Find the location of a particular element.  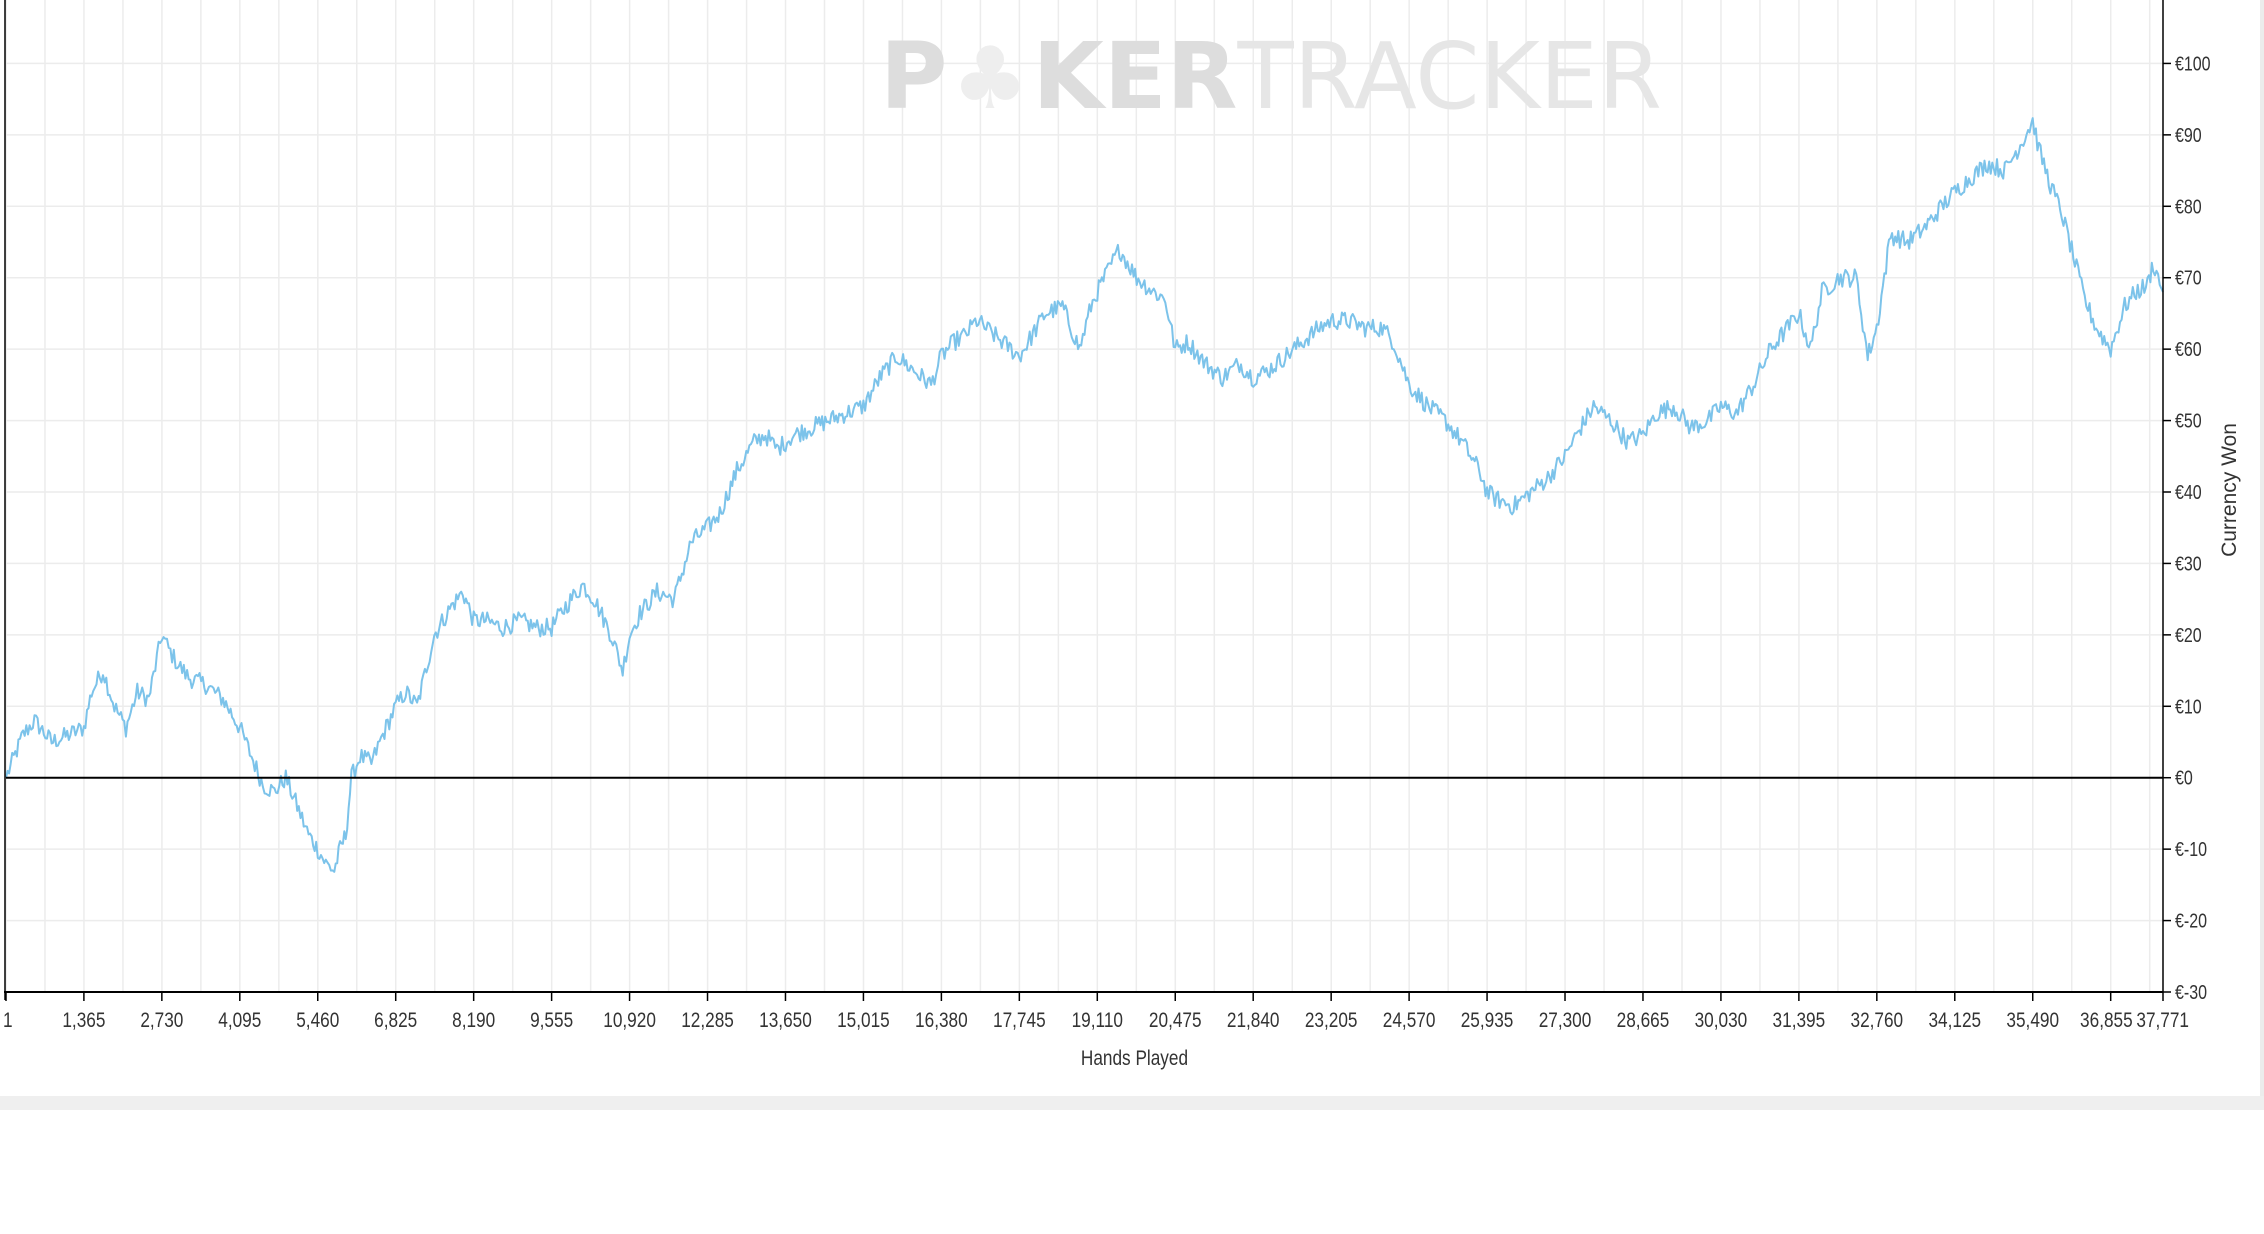

x-tick-label: 30,030 is located at coordinates (1721, 1021).